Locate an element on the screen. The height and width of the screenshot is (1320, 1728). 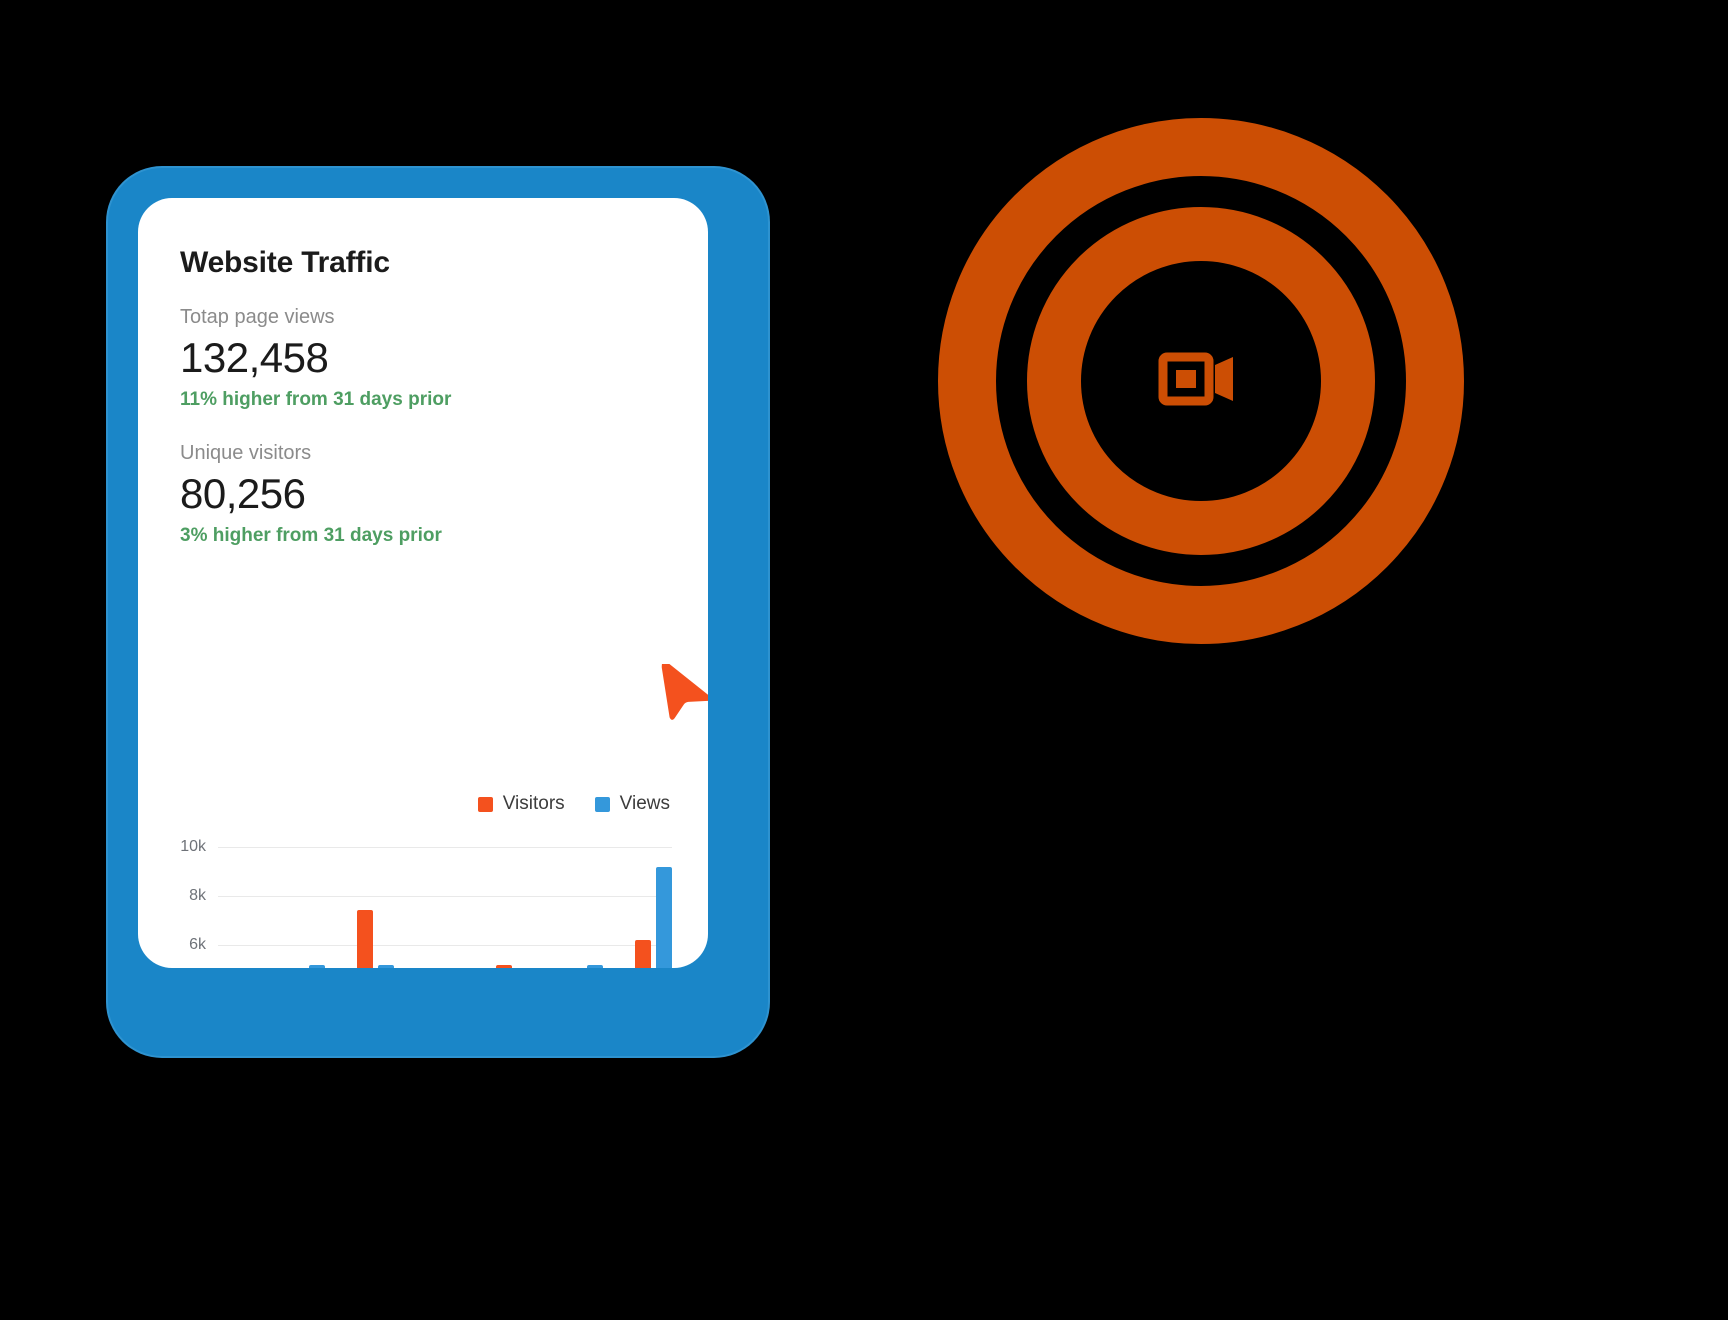
legend-item-visitors: Visitors is located at coordinates (521, 804).